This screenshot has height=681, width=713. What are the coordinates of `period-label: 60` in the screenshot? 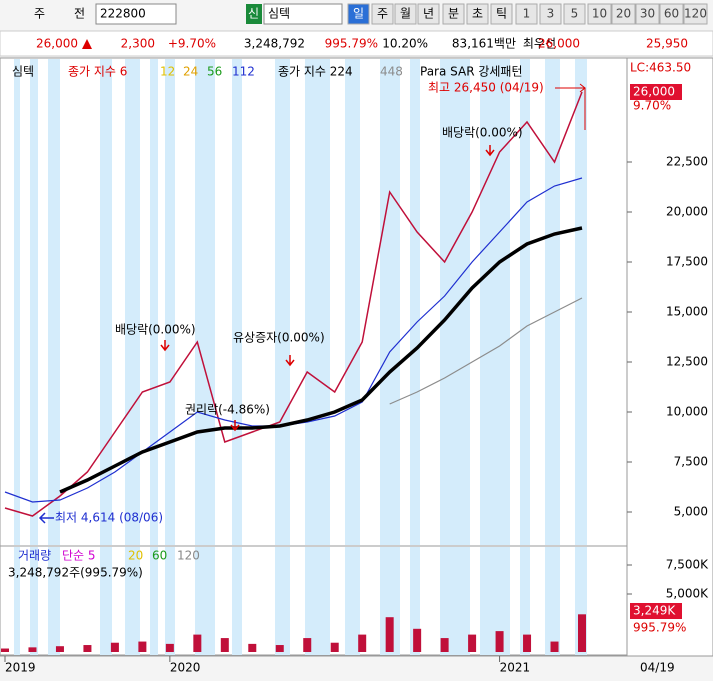 It's located at (671, 14).